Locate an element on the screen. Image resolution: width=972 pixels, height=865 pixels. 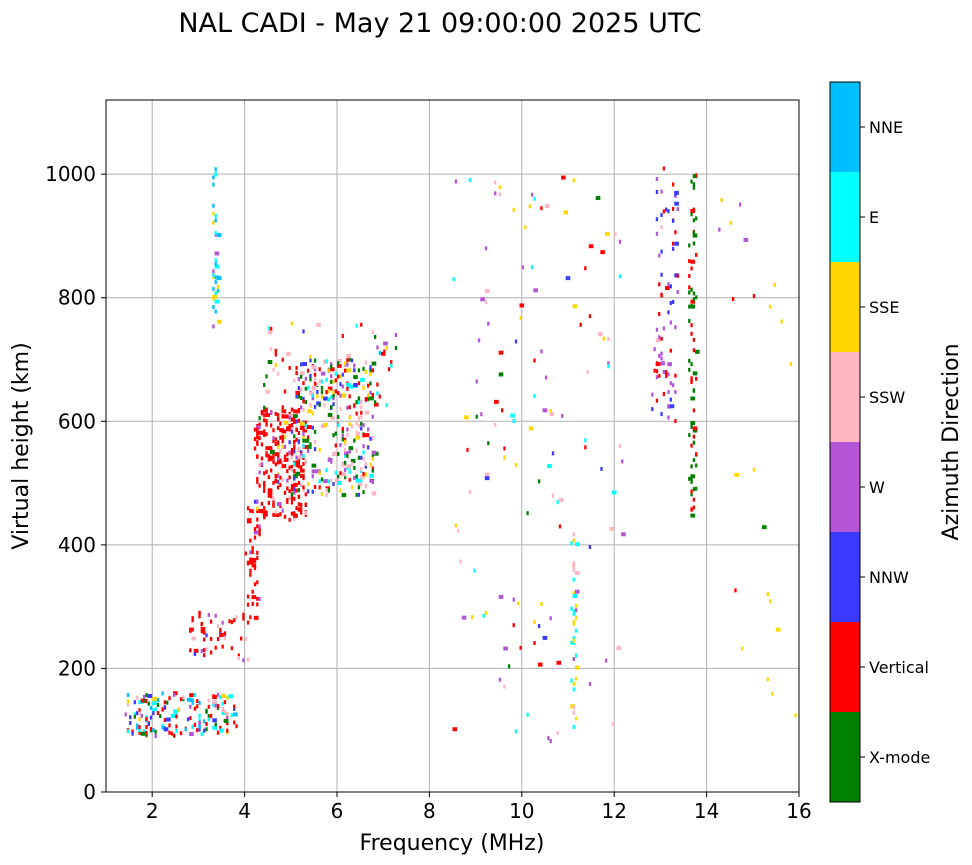
colorbar-tick-label: NNW is located at coordinates (889, 577).